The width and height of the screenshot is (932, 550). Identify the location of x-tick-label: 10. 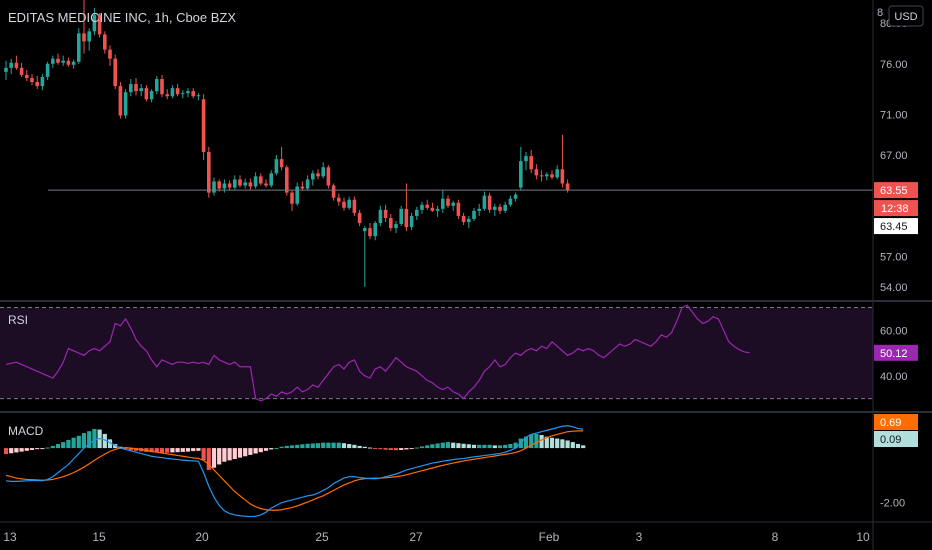
(863, 537).